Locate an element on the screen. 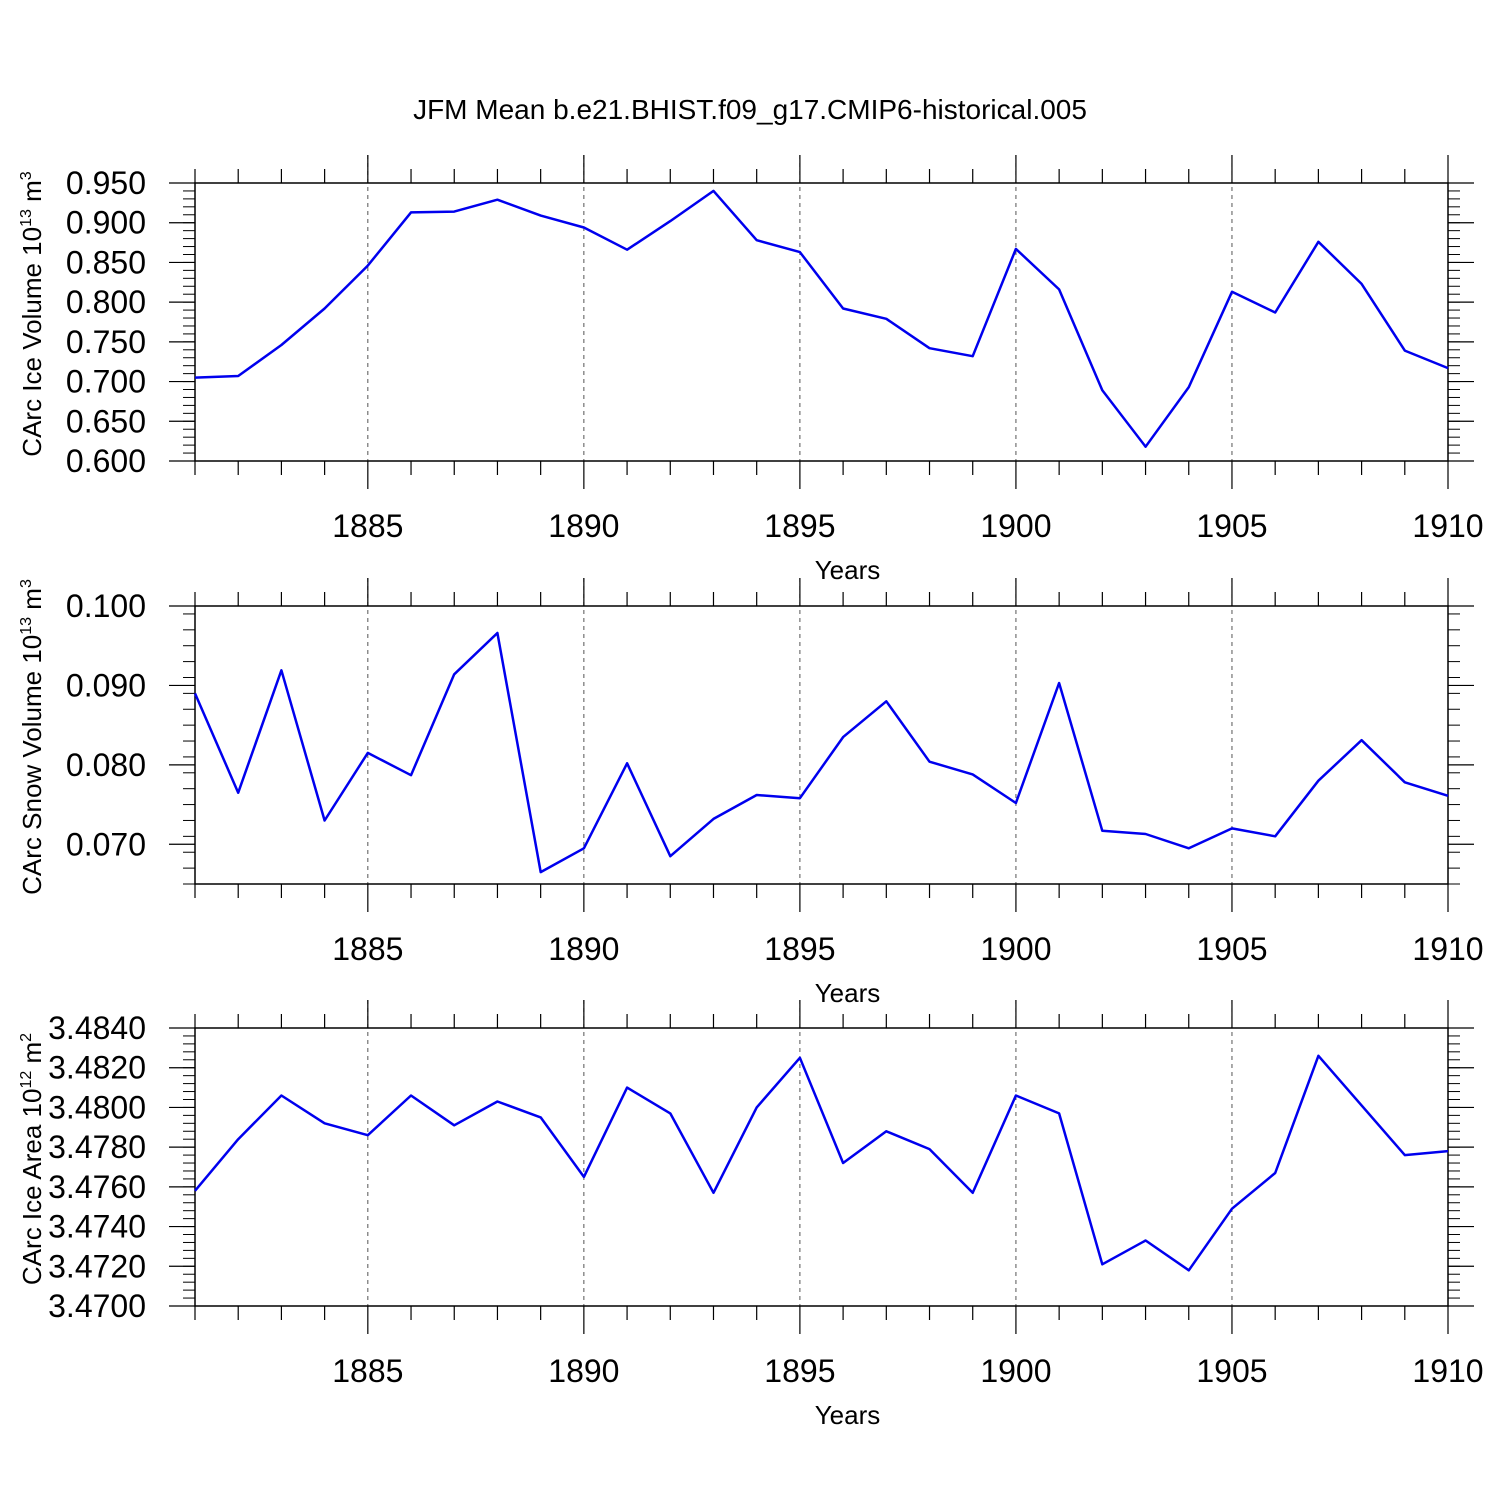 This screenshot has width=1500, height=1500. y-tick-label: 0.100 is located at coordinates (106, 606).